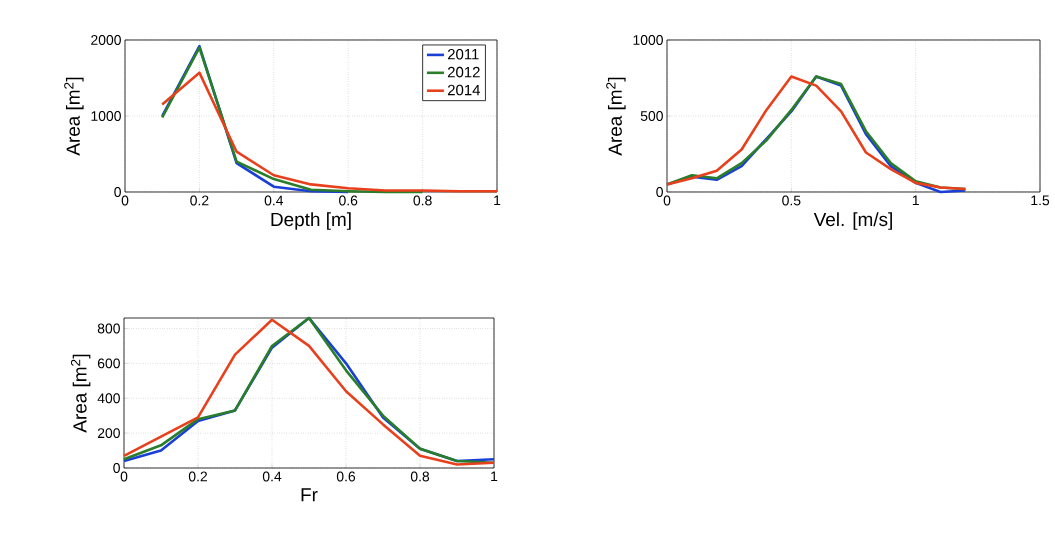  What do you see at coordinates (311, 221) in the screenshot?
I see `x-axis-title: Depth [m]` at bounding box center [311, 221].